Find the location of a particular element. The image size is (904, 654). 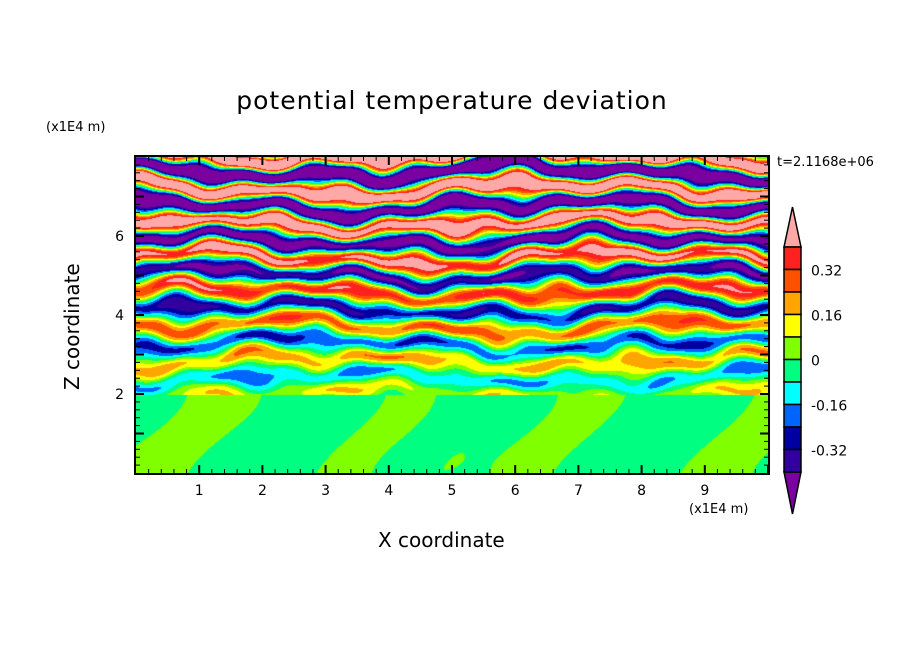

x-tick-label: 8 is located at coordinates (641, 491).